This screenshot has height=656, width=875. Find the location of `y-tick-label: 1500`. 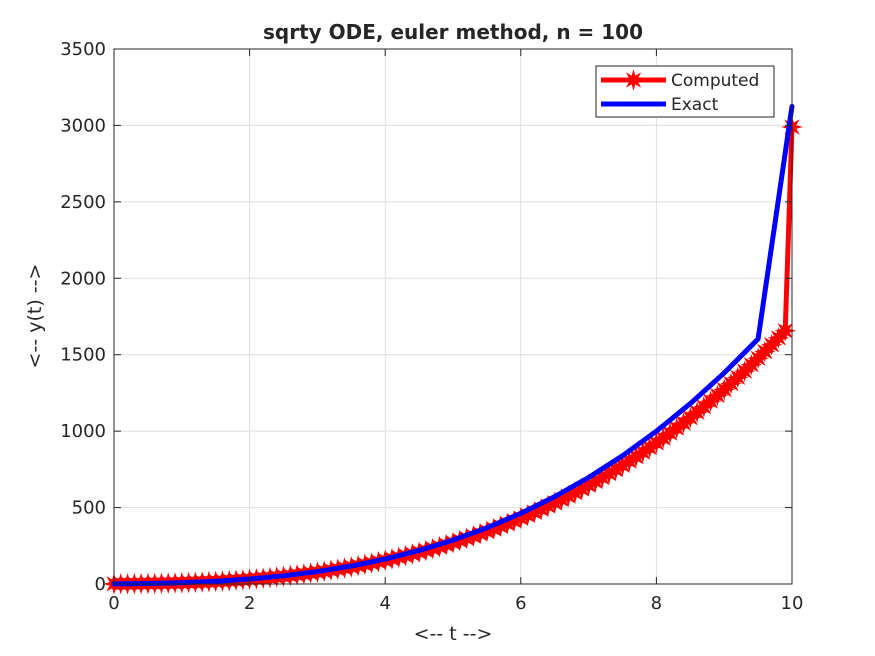

y-tick-label: 1500 is located at coordinates (83, 355).